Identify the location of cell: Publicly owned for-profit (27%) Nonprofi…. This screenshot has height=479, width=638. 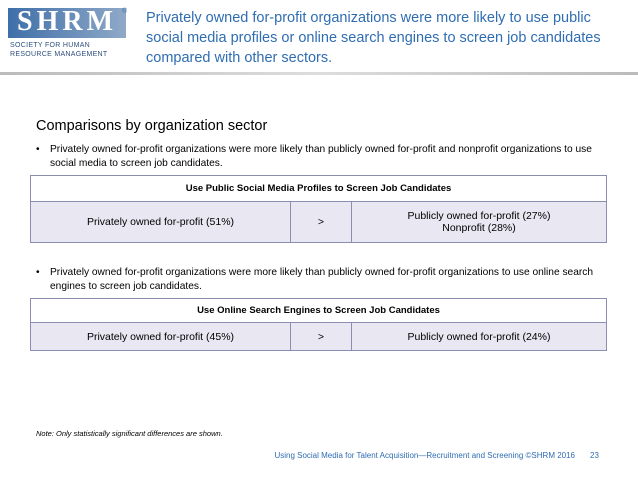
(479, 222).